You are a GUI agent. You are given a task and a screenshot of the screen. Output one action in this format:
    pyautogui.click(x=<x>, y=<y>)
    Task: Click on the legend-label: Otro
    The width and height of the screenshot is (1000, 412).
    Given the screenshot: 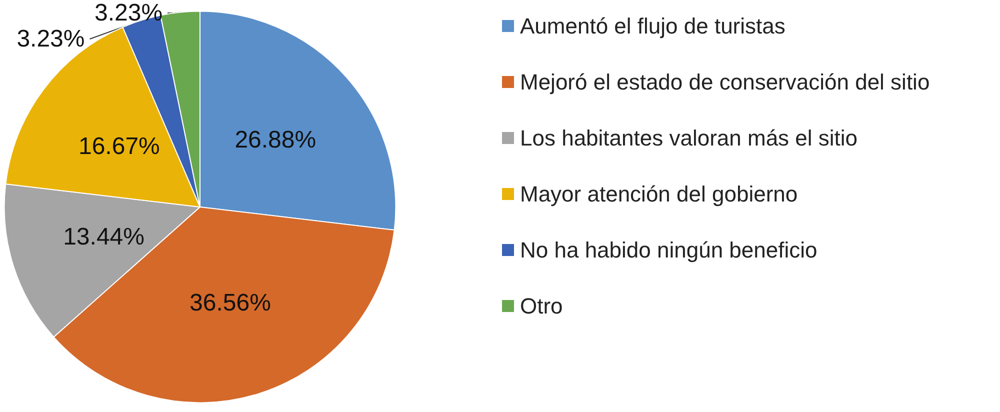 What is the action you would take?
    pyautogui.click(x=541, y=306)
    